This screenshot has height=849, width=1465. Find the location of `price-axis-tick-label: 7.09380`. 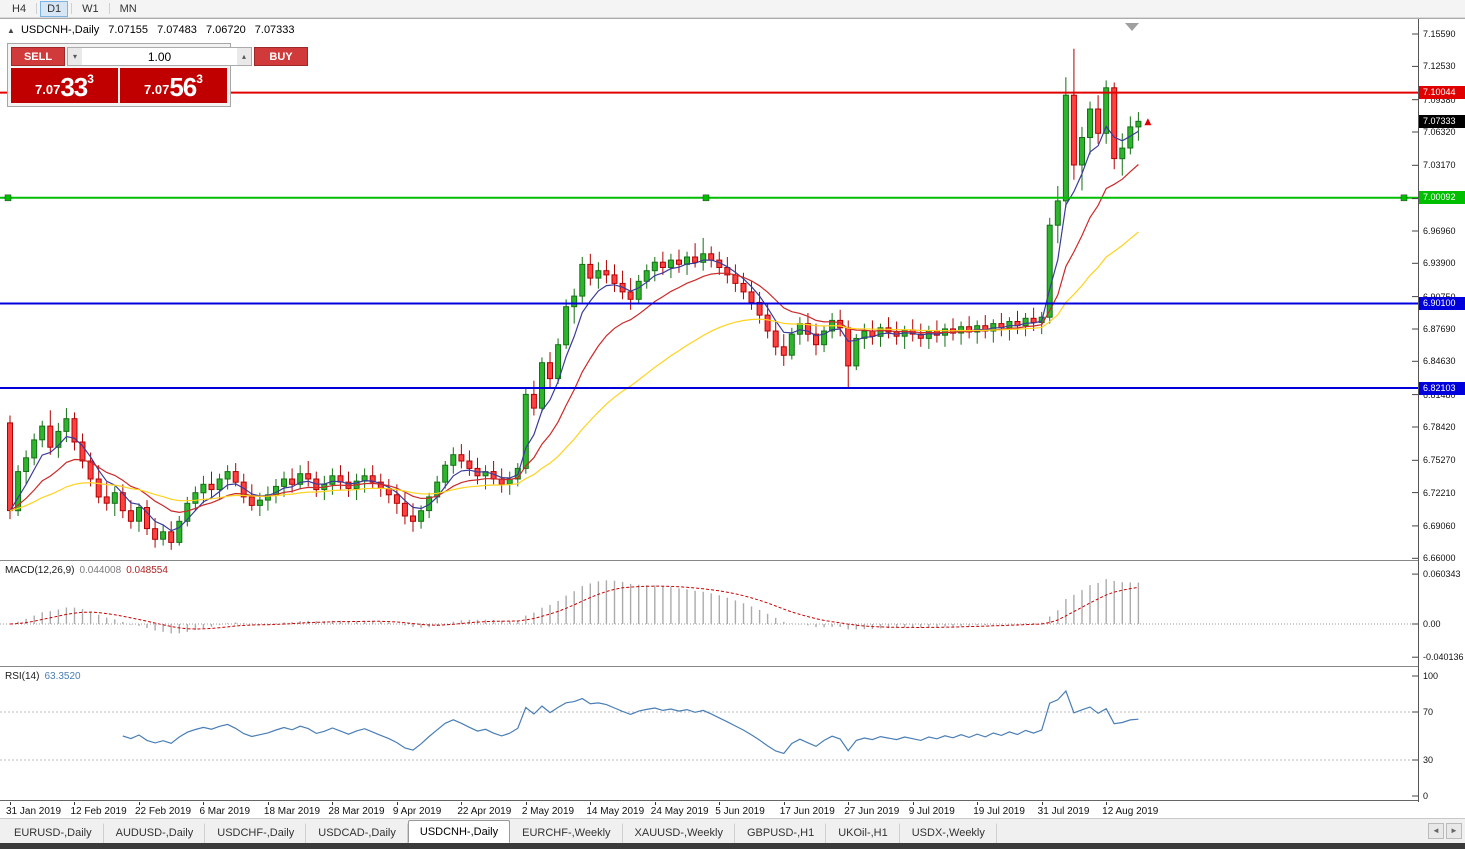

price-axis-tick-label: 7.09380 is located at coordinates (1439, 99).